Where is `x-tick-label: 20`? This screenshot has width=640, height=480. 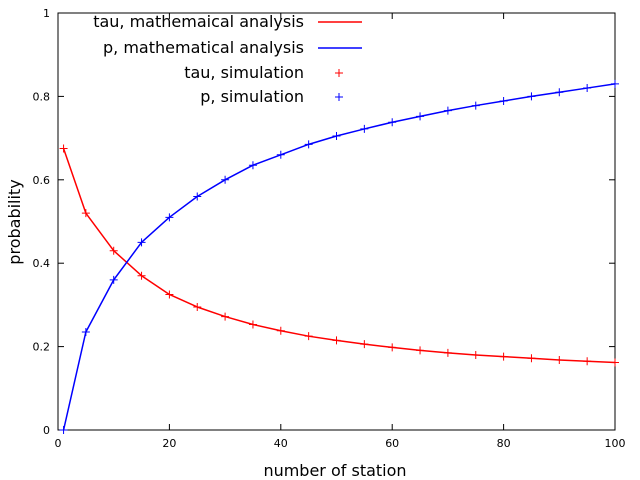
x-tick-label: 20 is located at coordinates (169, 443).